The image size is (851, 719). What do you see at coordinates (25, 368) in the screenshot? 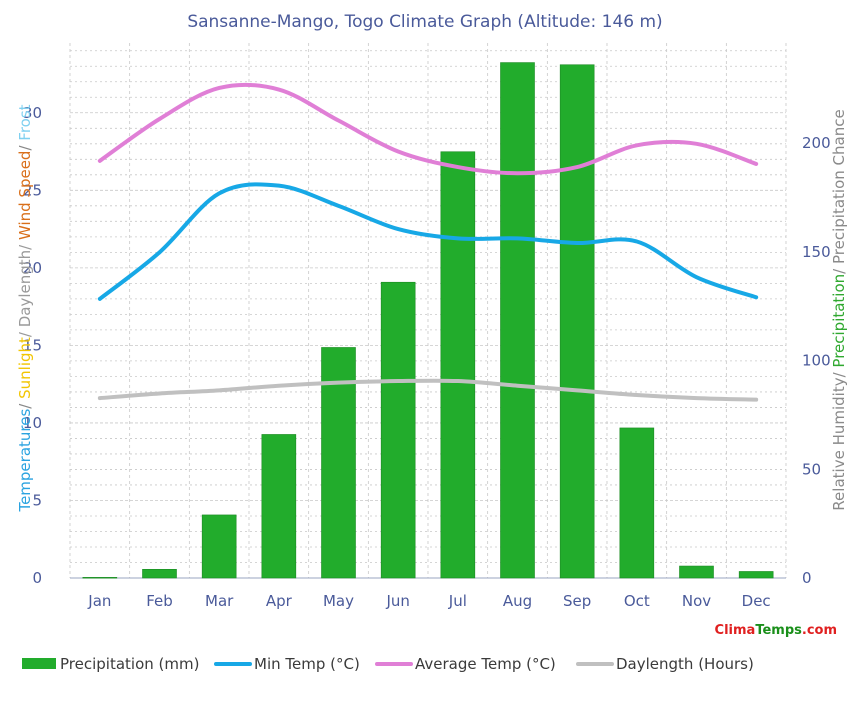
I see `axis-title-part: Sunlight` at bounding box center [25, 368].